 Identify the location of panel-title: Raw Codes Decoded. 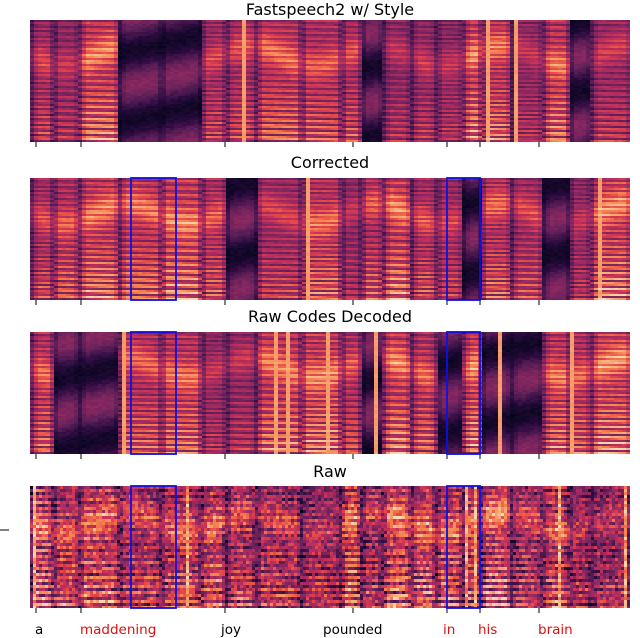
(330, 316).